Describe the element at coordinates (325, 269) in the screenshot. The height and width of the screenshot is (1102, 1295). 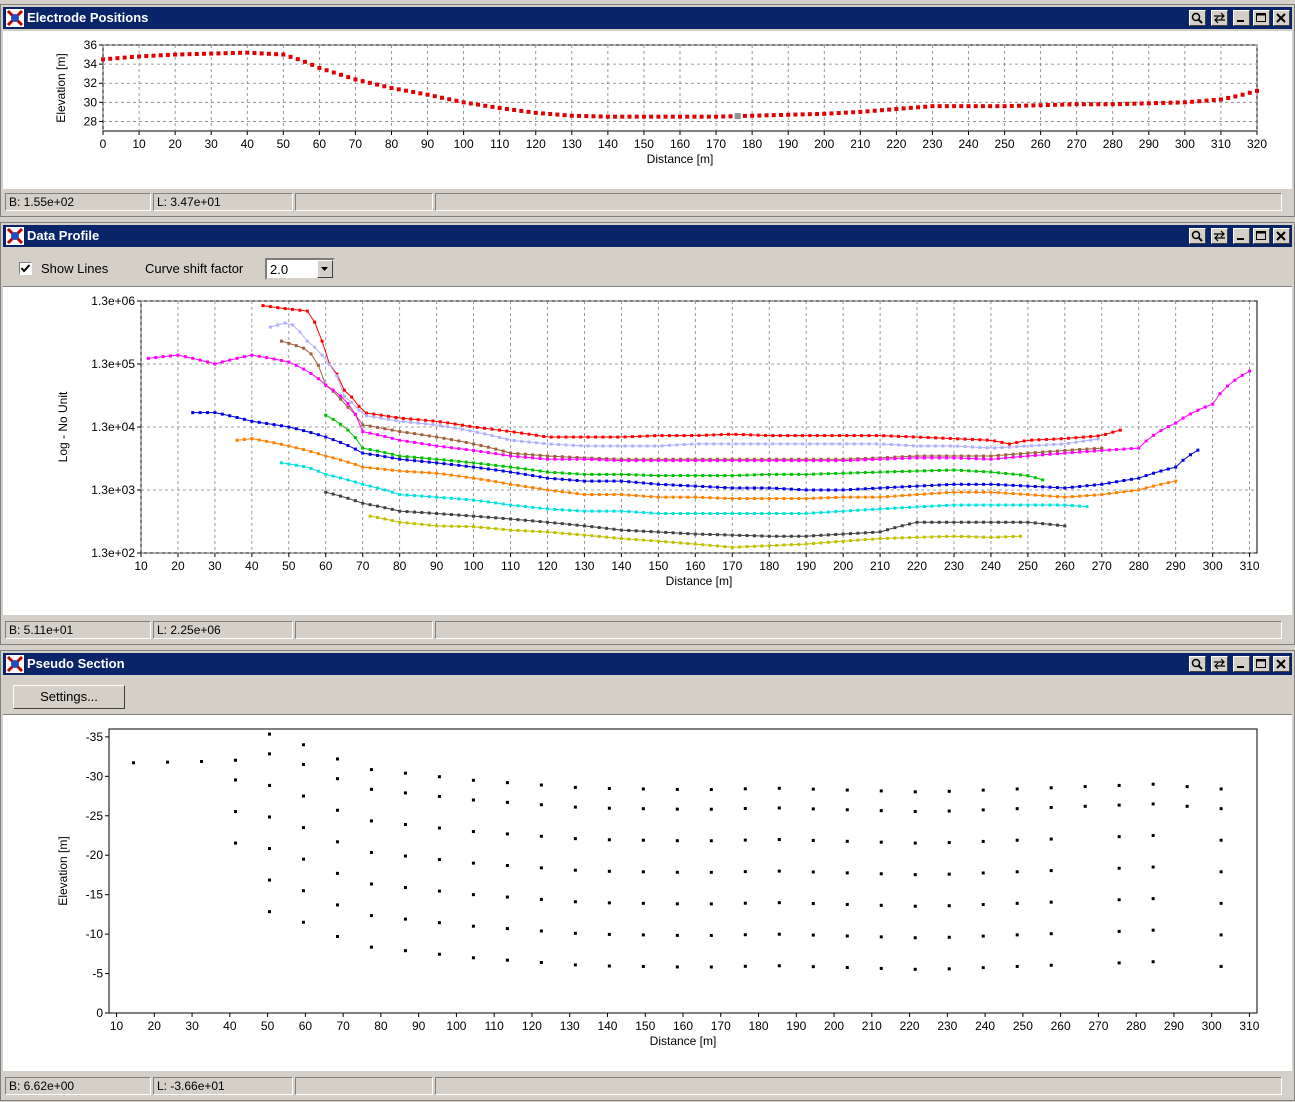
I see `dropdown-button` at that location.